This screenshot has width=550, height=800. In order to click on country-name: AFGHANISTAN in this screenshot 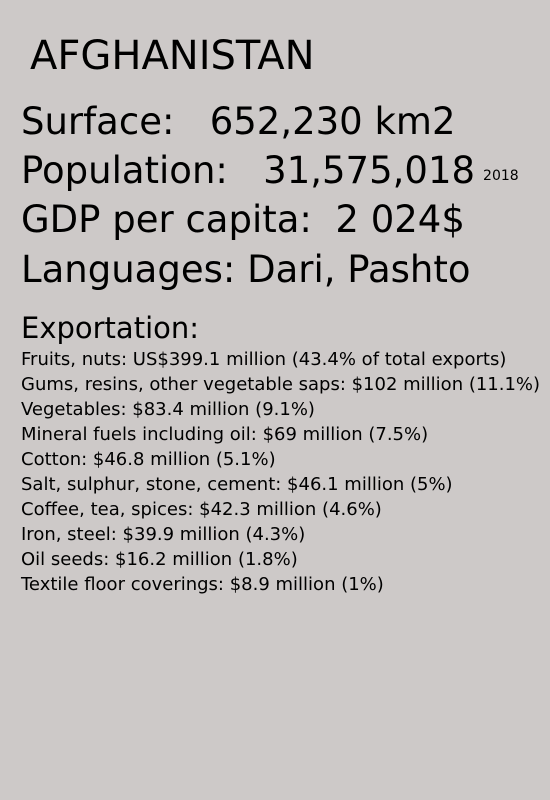, I will do `click(172, 56)`.